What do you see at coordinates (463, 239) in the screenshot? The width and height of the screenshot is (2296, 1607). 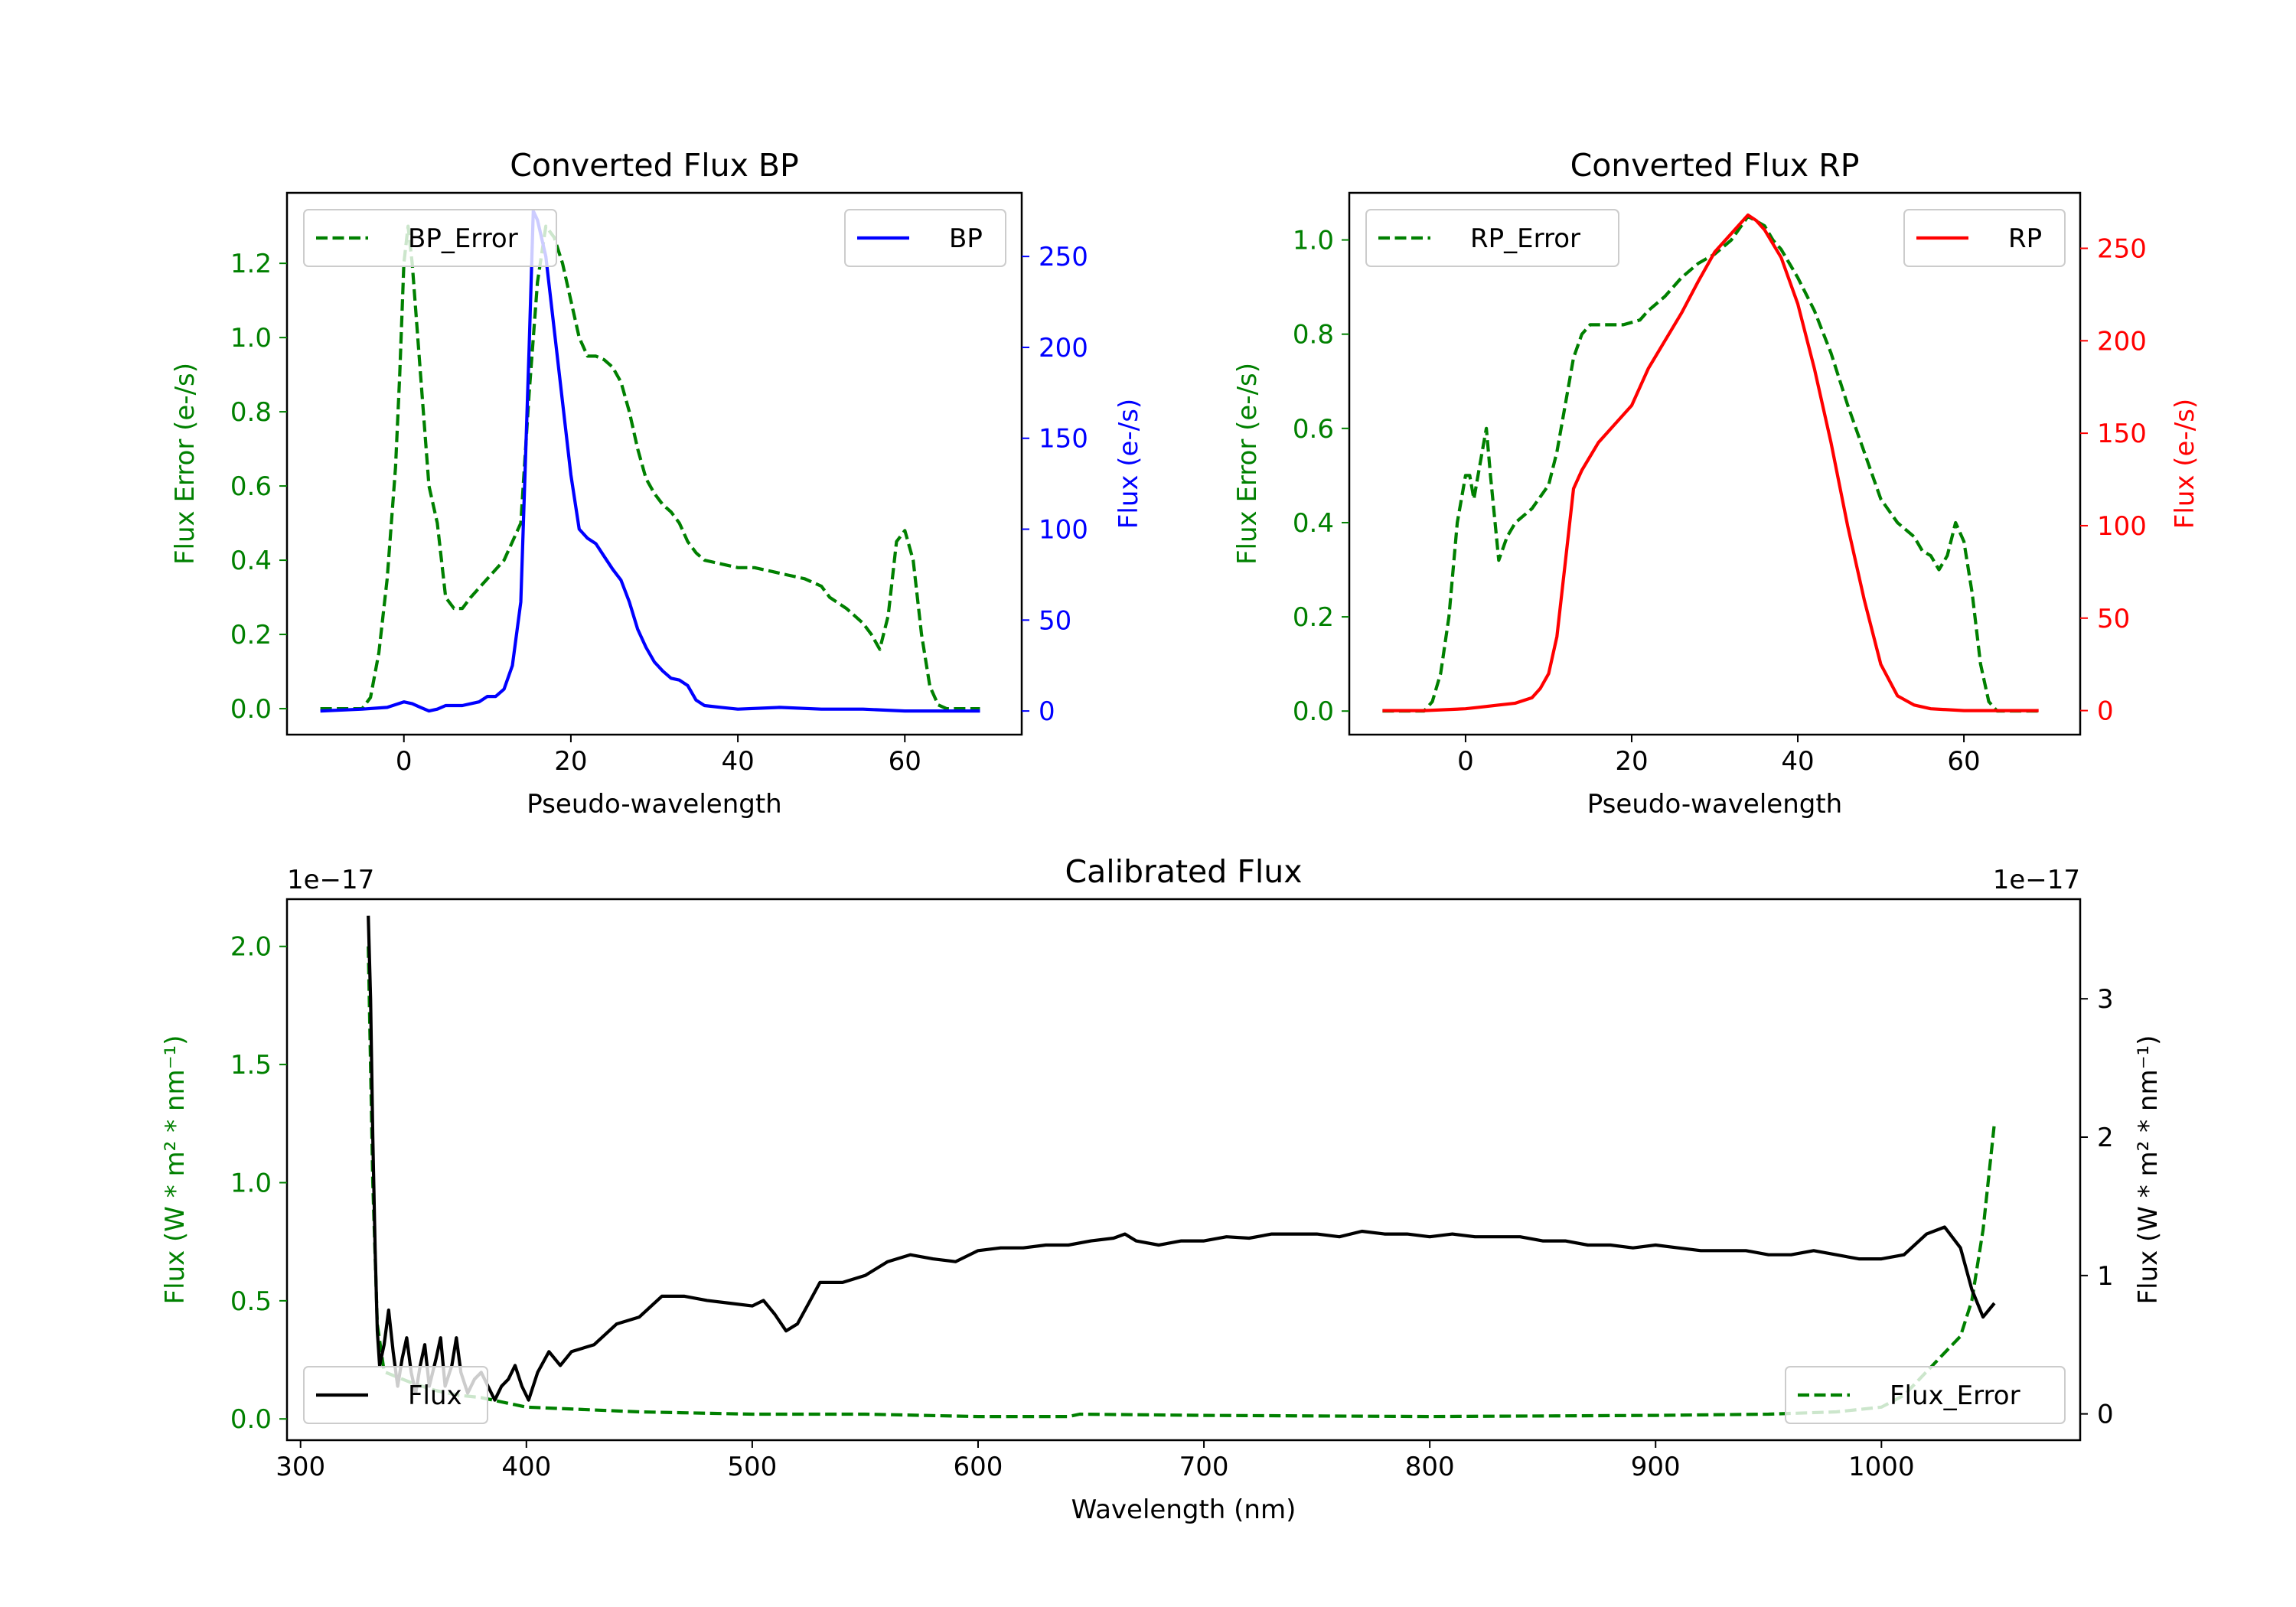 I see `legend-label: BP_Error` at bounding box center [463, 239].